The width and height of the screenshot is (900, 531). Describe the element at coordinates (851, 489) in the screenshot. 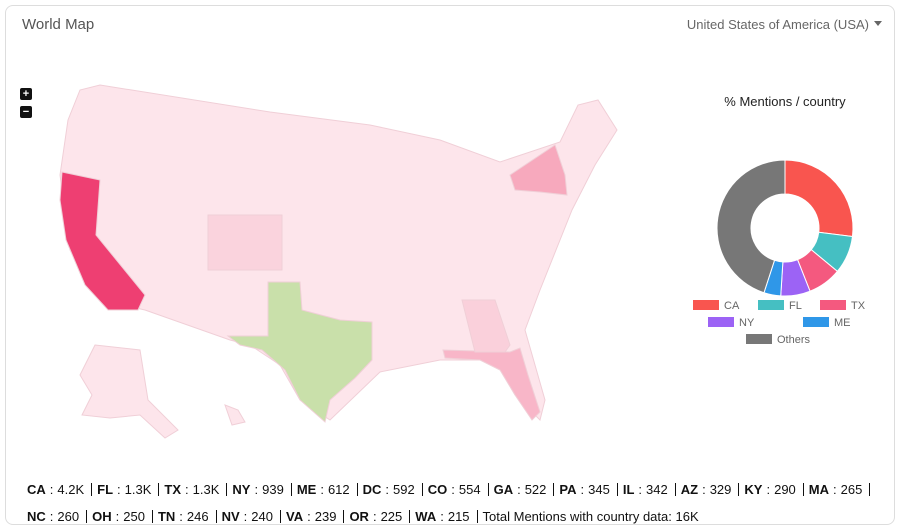

I see `stat-count: 265` at that location.